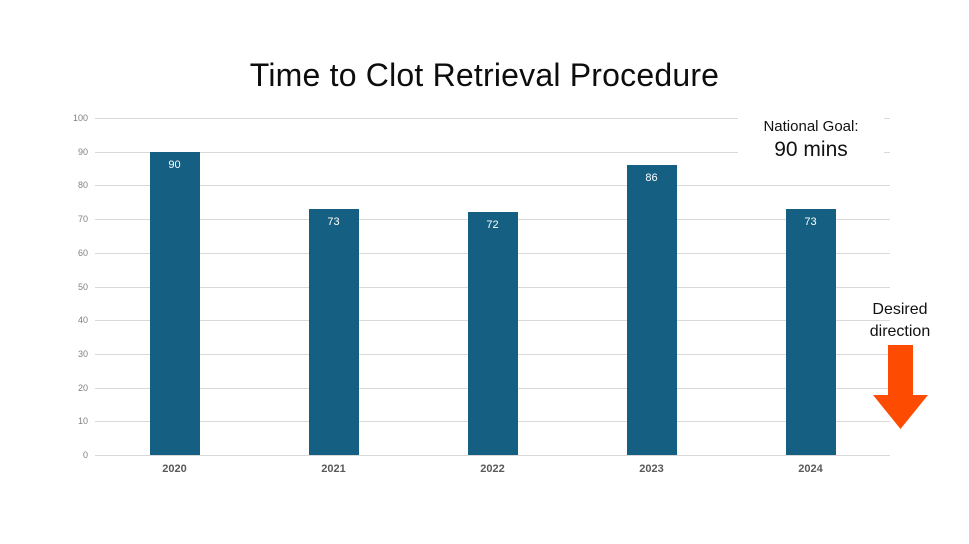  Describe the element at coordinates (492, 469) in the screenshot. I see `x-axis-category-label: 2022` at that location.